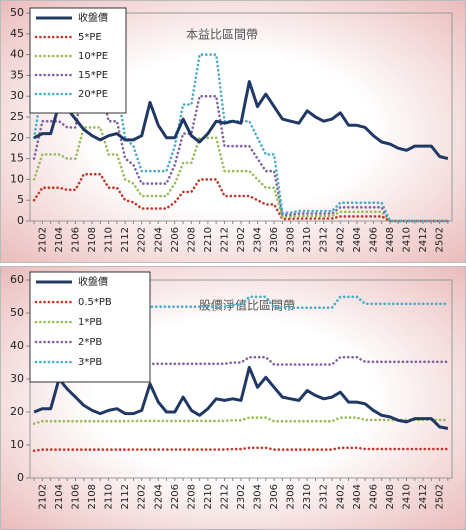 The image size is (466, 530). I want to click on legend-label: 5*PE, so click(90, 37).